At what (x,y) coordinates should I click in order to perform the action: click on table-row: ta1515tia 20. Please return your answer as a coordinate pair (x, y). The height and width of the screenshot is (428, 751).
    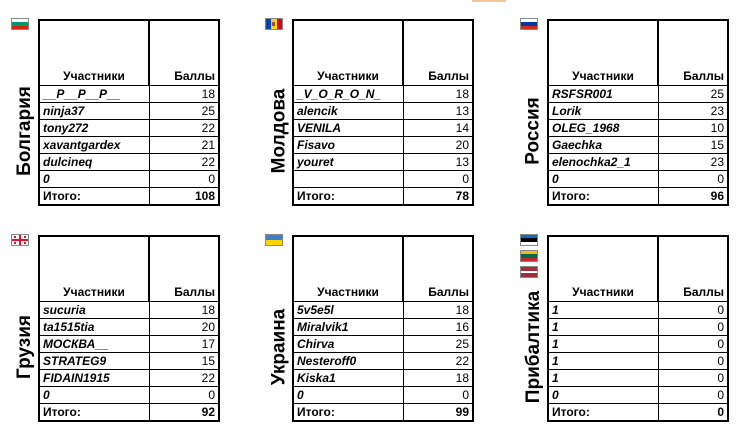
    Looking at the image, I should click on (129, 327).